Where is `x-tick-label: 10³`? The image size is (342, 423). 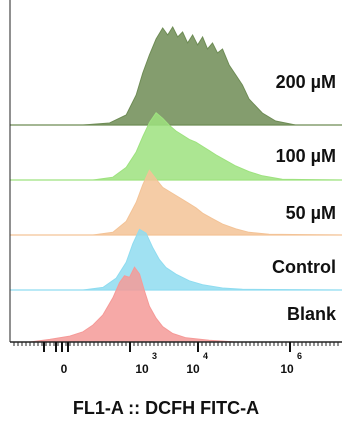 x-tick-label: 10³ is located at coordinates (146, 363).